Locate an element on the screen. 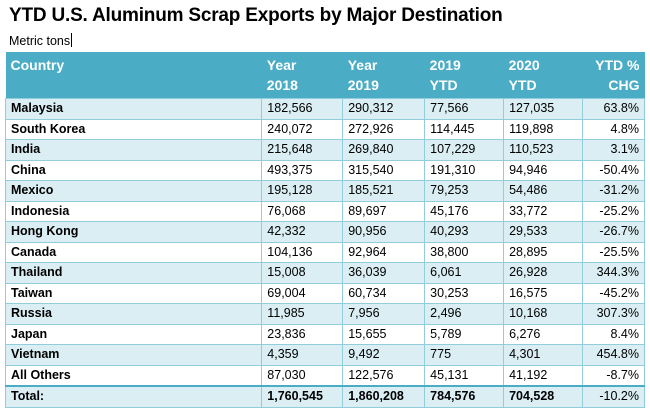 Image resolution: width=650 pixels, height=409 pixels. value-cell: -26.7% is located at coordinates (613, 232).